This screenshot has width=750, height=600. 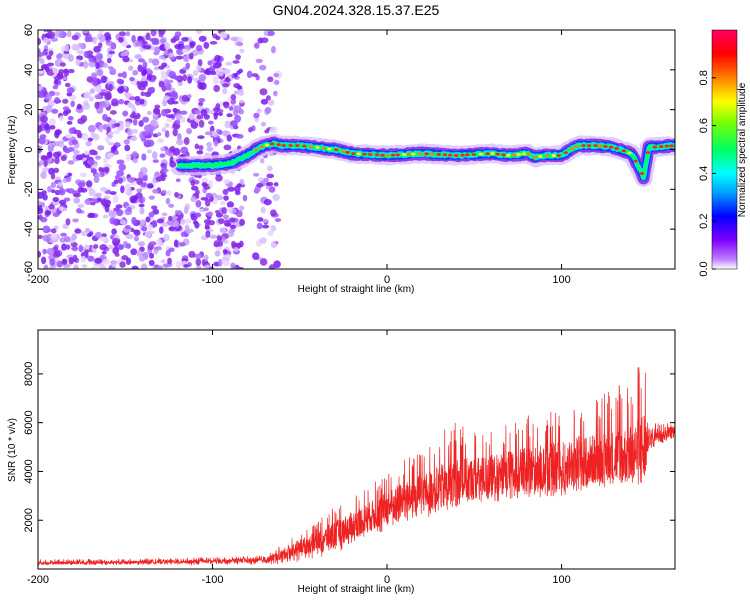 I want to click on y-tick-label: 6000, so click(x=29, y=422).